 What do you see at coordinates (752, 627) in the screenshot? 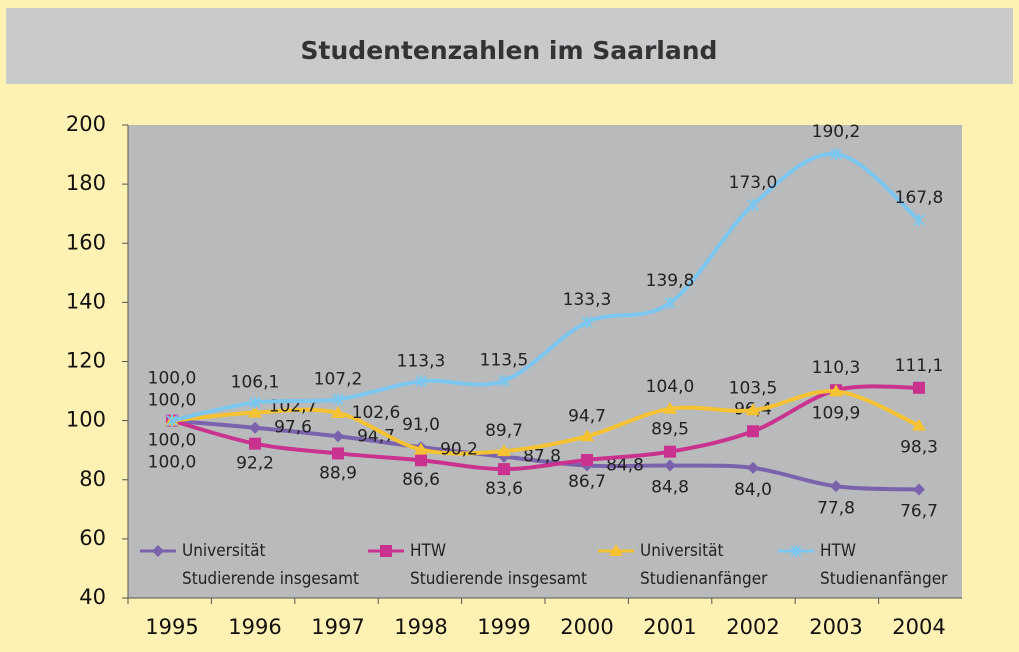
I see `x-tick-label: 2002` at bounding box center [752, 627].